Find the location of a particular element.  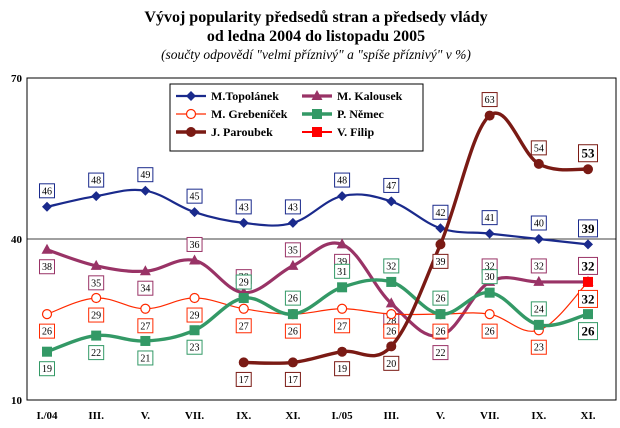

data-label: 20 is located at coordinates (391, 364).